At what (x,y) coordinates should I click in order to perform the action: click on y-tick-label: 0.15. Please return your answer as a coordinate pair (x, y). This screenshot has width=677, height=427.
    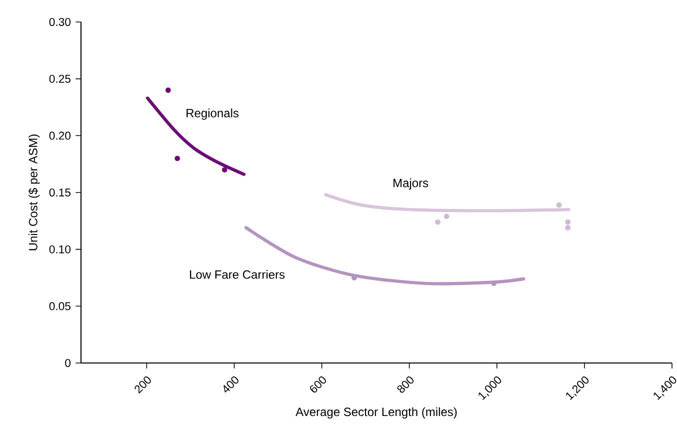
    Looking at the image, I should click on (59, 192).